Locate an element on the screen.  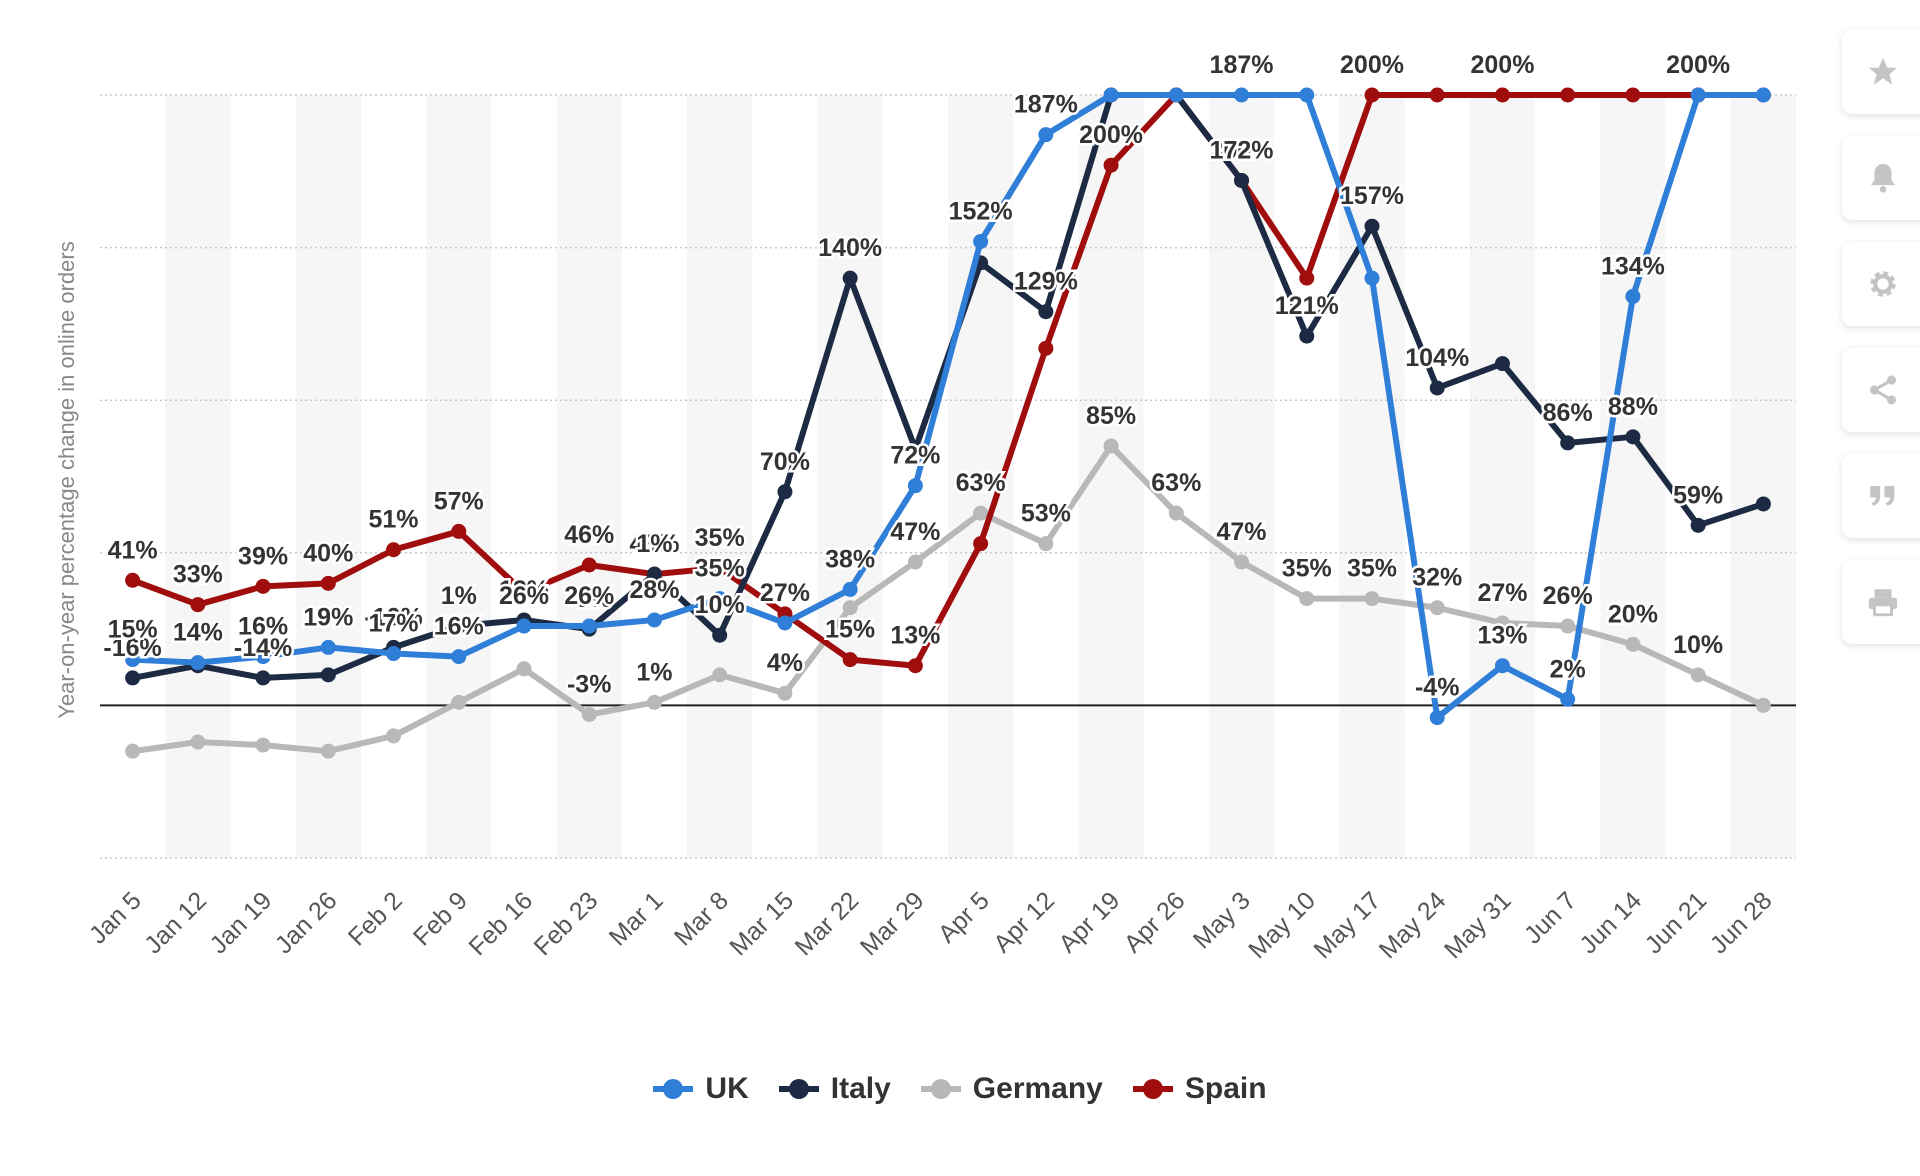
legend-item-germany: Germany is located at coordinates (1011, 1089).